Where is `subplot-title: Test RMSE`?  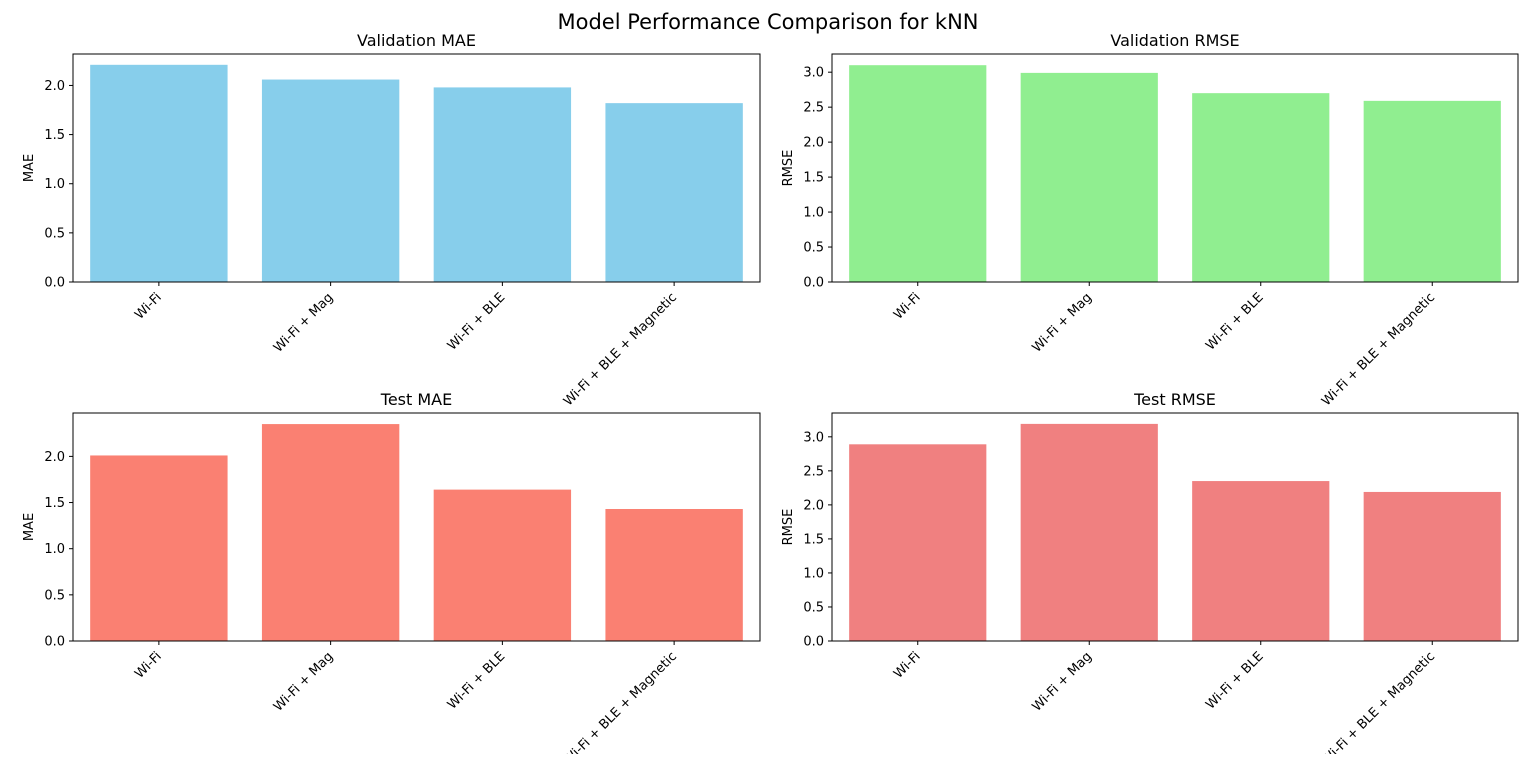 subplot-title: Test RMSE is located at coordinates (1174, 399).